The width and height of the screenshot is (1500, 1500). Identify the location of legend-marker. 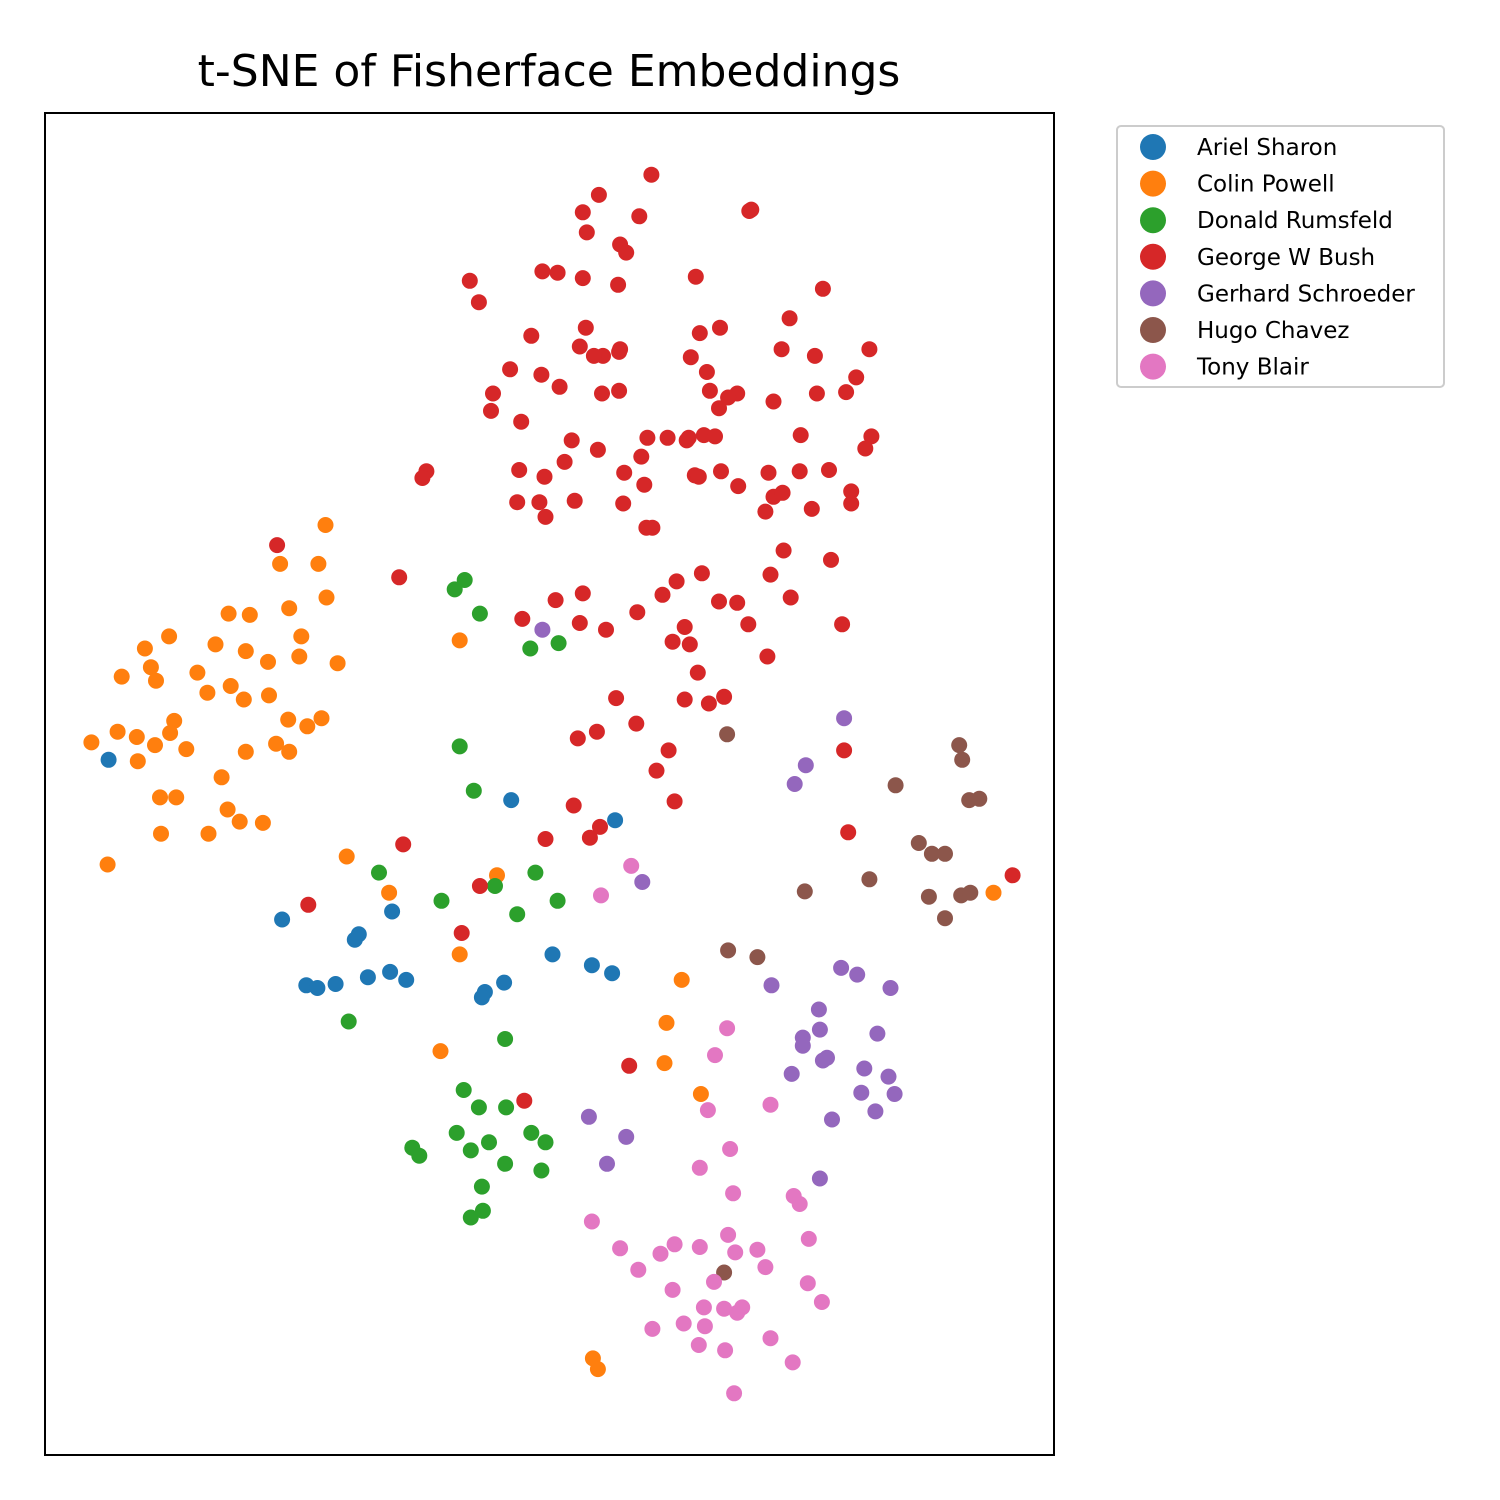
(1153, 183).